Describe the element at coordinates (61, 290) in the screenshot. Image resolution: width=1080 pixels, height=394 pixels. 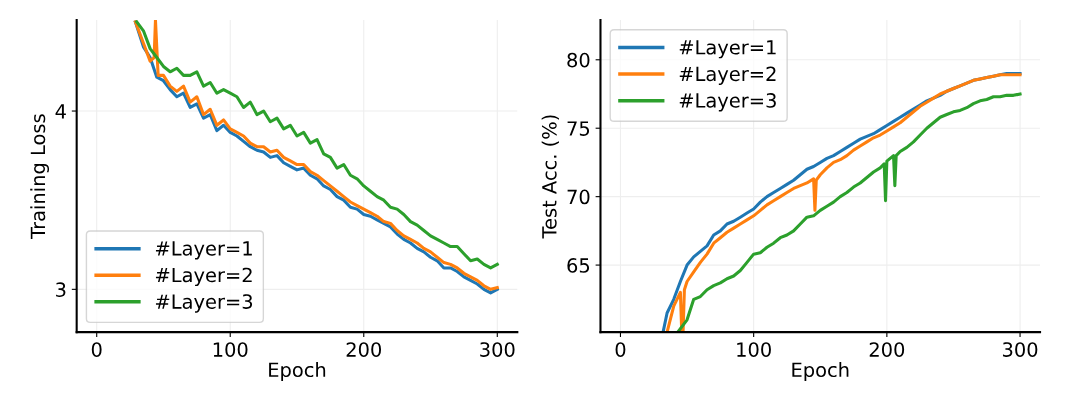
I see `y-tick-label: 3` at that location.